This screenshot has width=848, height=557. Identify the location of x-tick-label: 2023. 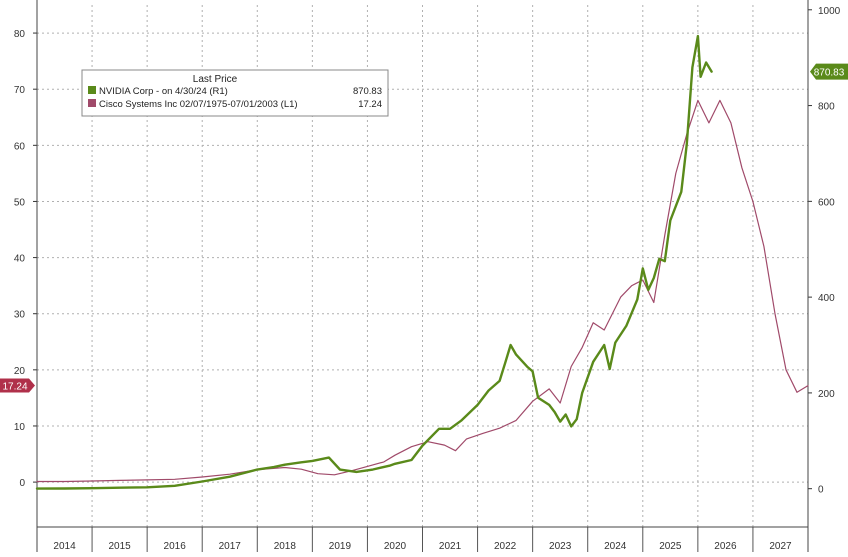
(560, 546).